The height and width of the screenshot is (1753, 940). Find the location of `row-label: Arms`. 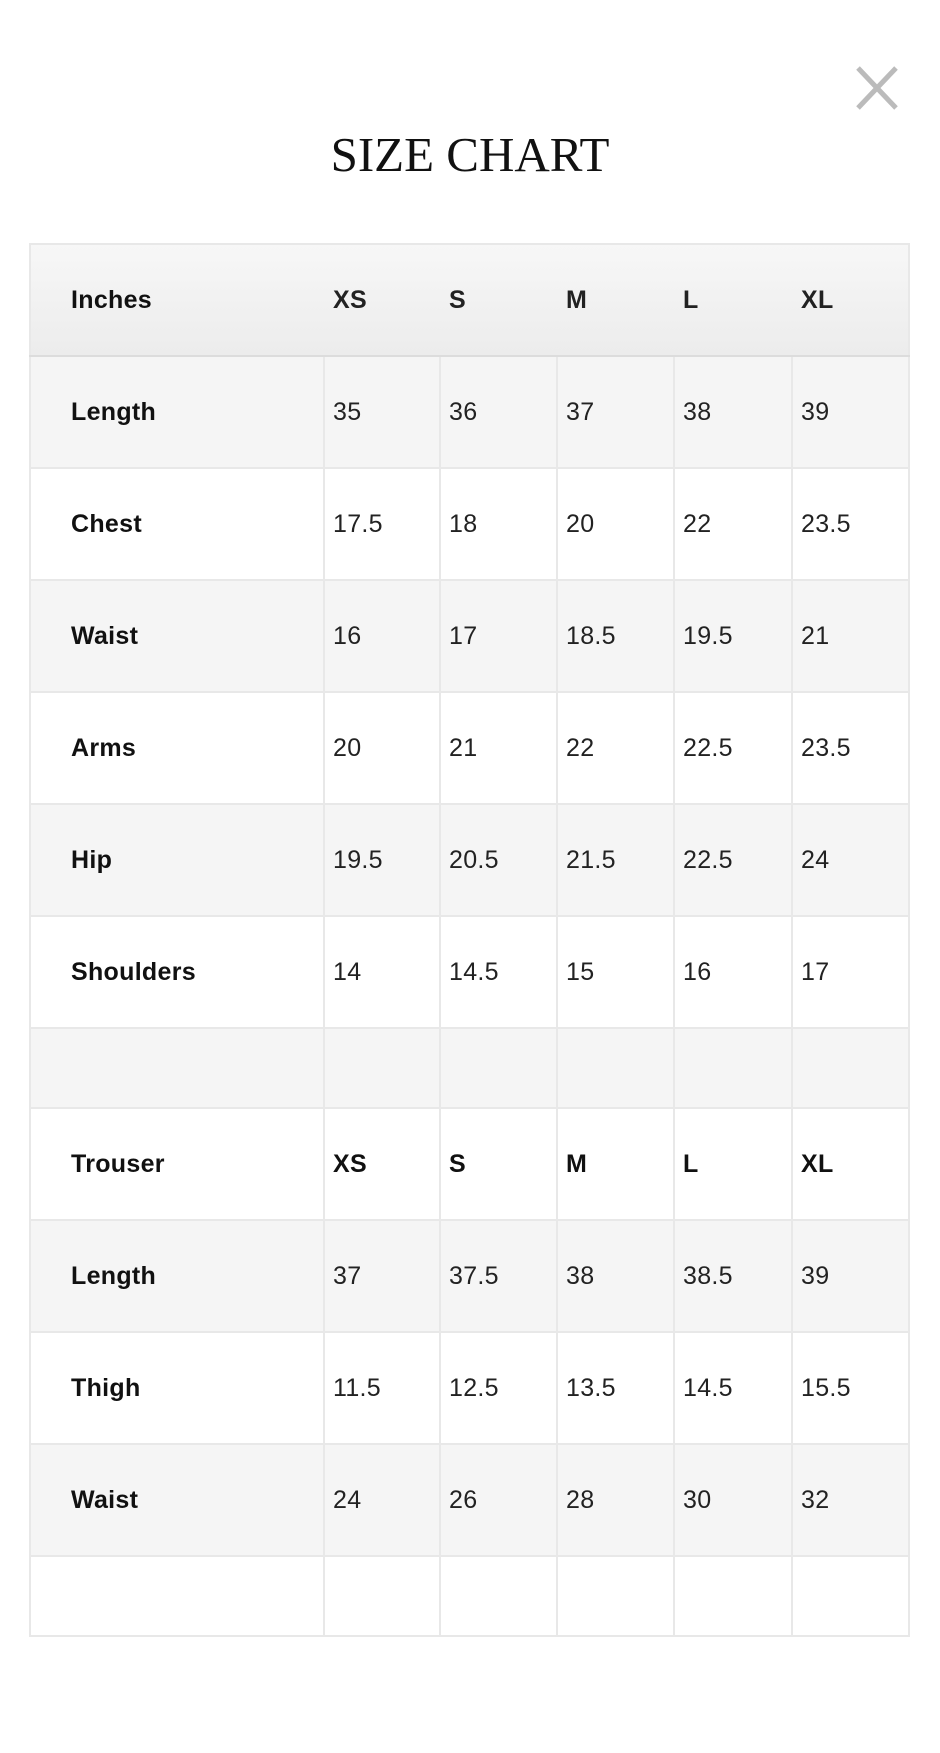

row-label: Arms is located at coordinates (177, 748).